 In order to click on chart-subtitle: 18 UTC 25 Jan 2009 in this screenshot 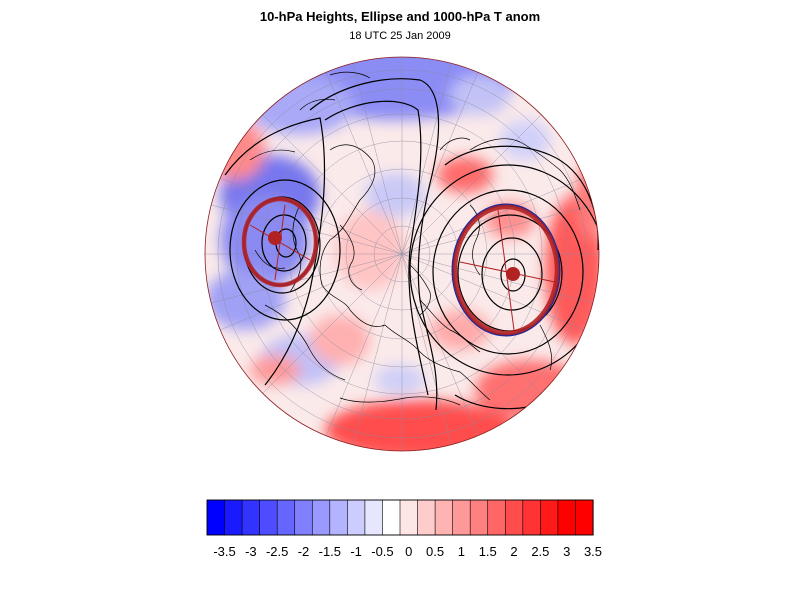, I will do `click(400, 36)`.